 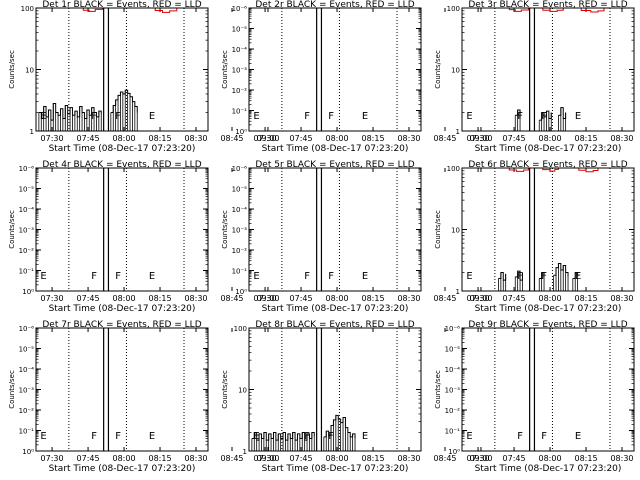 What do you see at coordinates (334, 165) in the screenshot?
I see `panel-title: Det 5r BLACK = Events, RED = LLD` at bounding box center [334, 165].